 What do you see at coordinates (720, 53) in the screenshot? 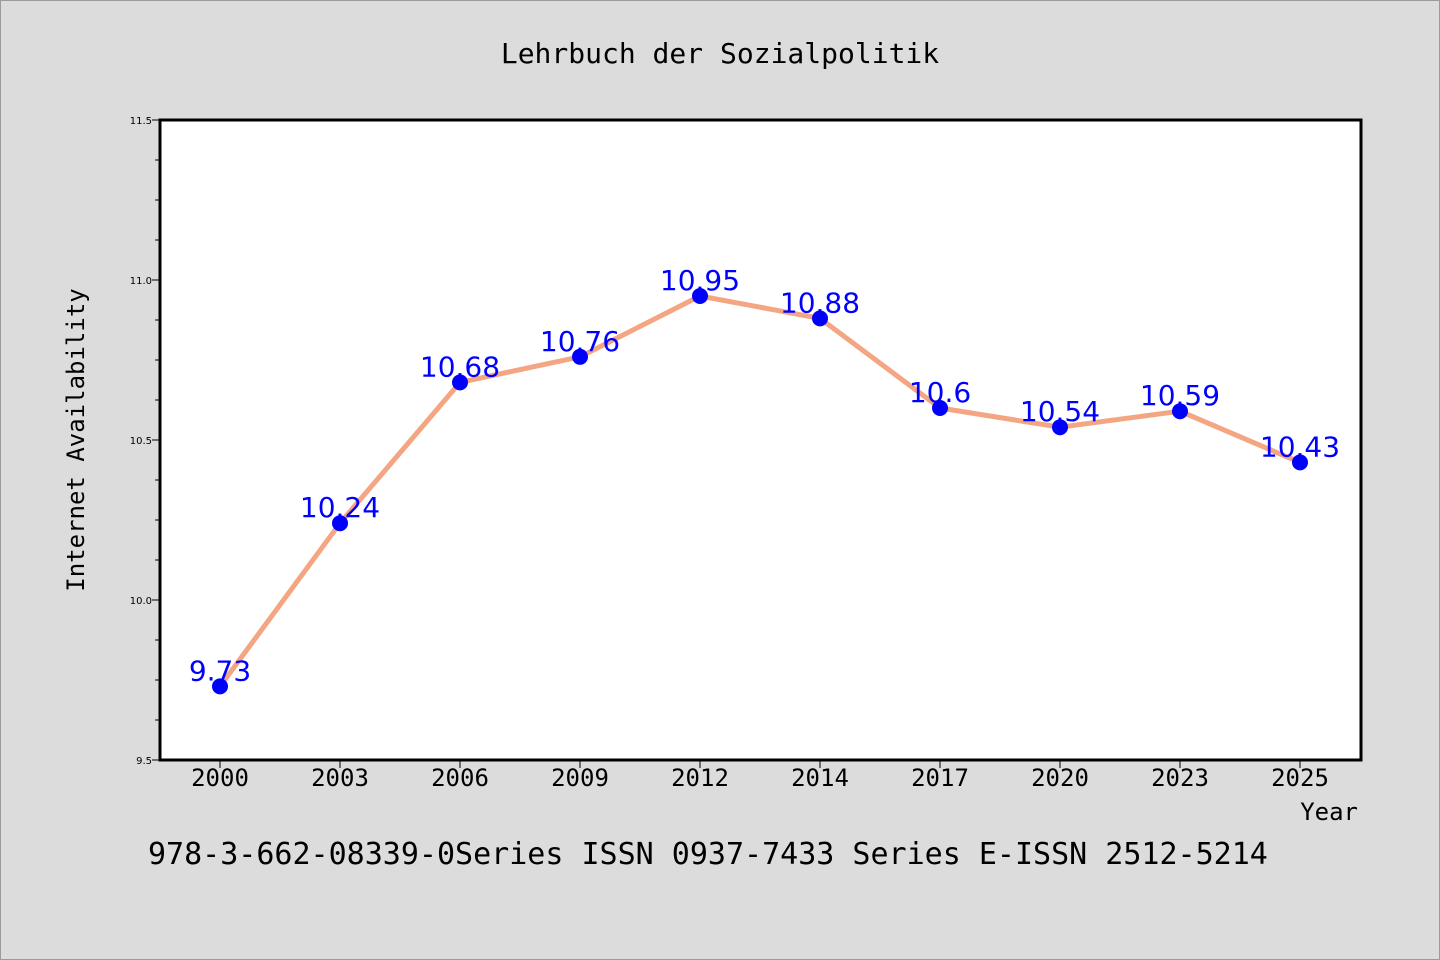
I see `chart-title: Lehrbuch der Sozialpolitik` at bounding box center [720, 53].